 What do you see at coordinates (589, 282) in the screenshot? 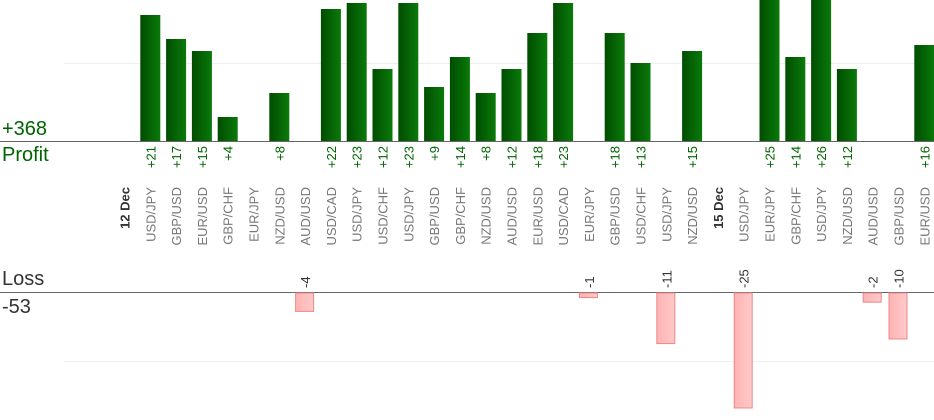
I see `loss-value-label: -1` at bounding box center [589, 282].